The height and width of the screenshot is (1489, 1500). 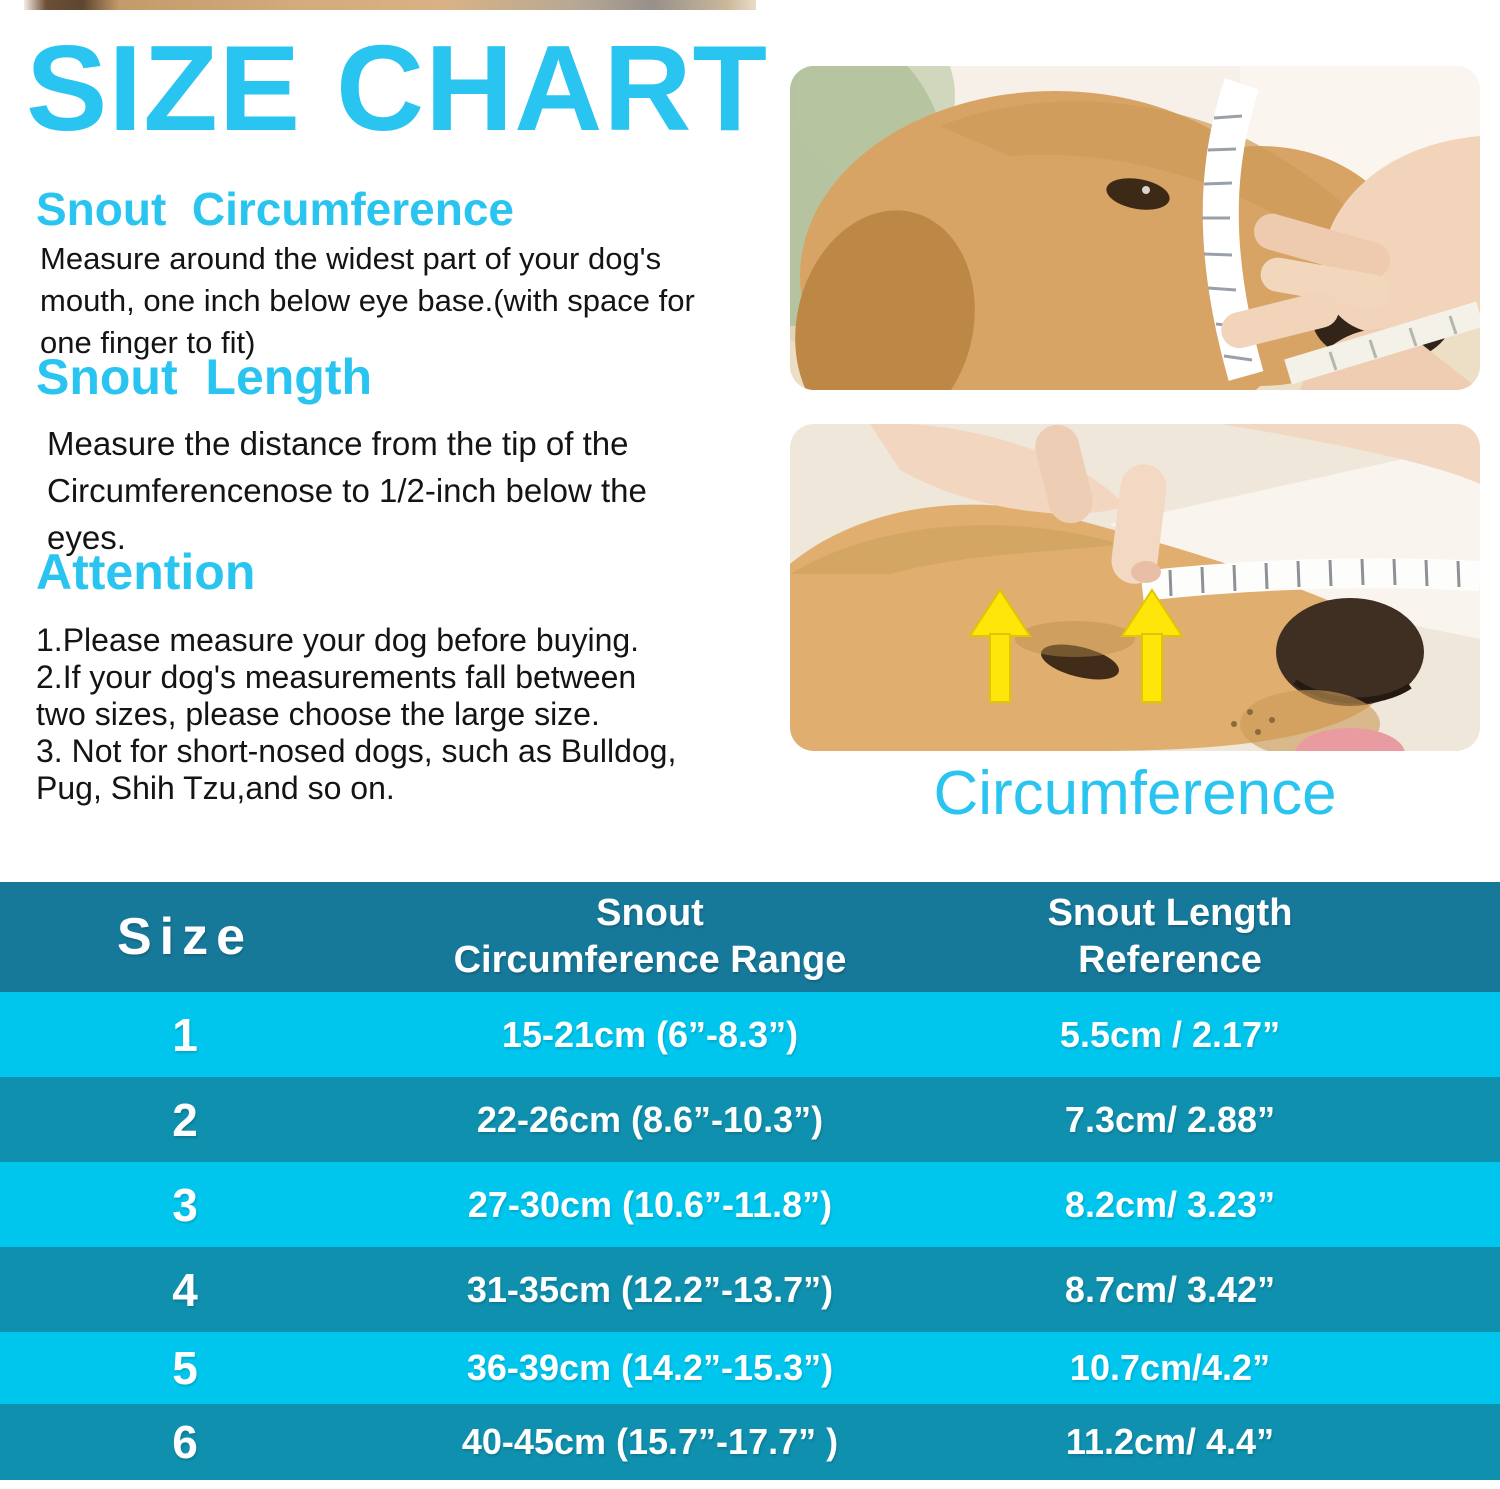 I want to click on cell-size: 3, so click(x=185, y=1204).